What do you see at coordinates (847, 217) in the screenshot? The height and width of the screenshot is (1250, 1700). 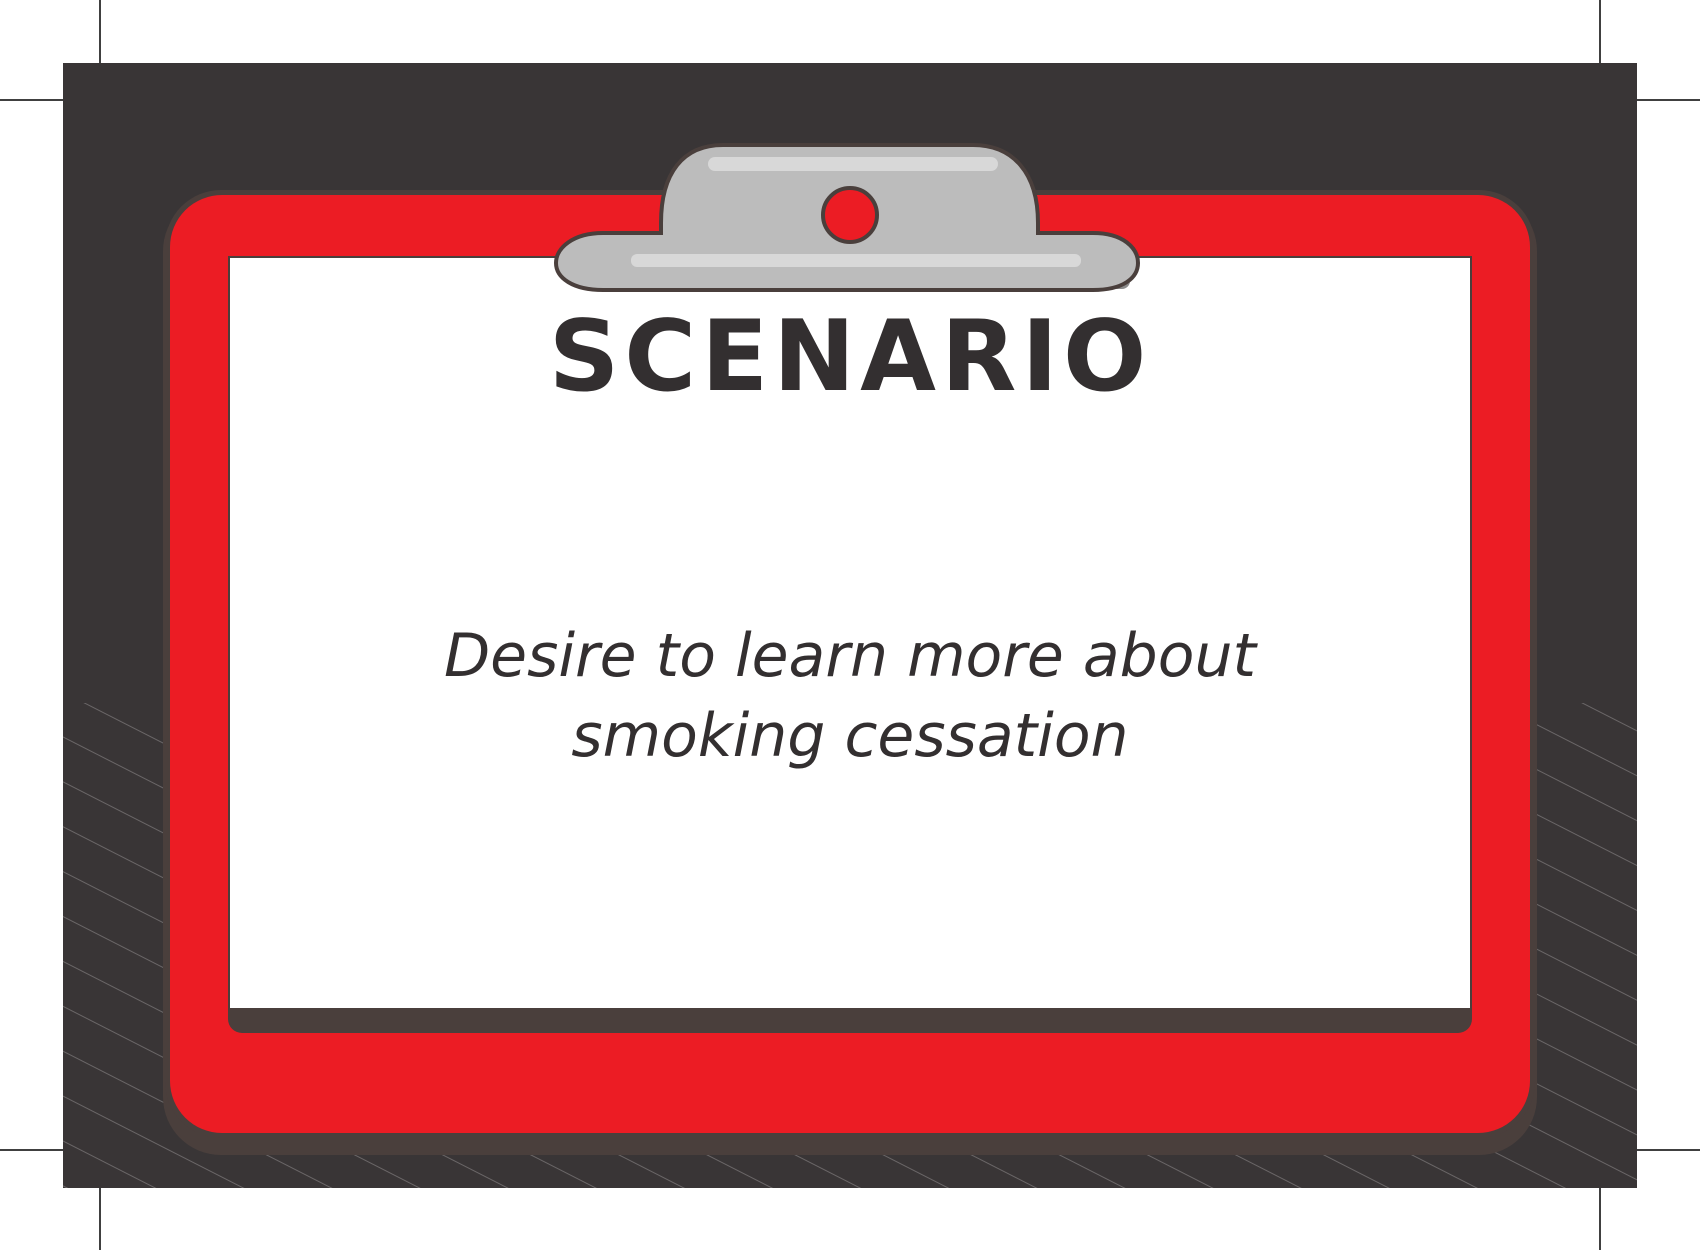 I see `clipboard-clip-icon` at bounding box center [847, 217].